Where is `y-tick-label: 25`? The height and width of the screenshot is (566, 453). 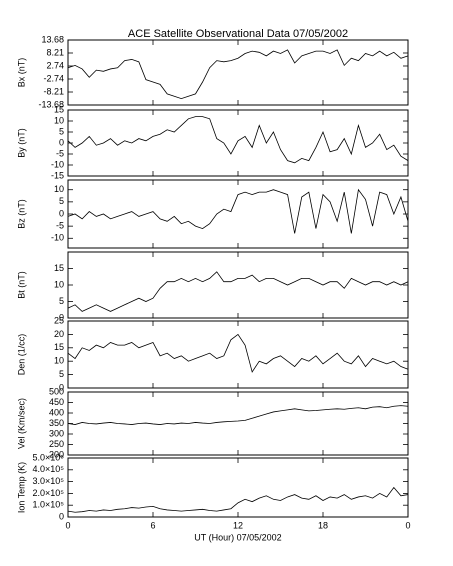
y-tick-label: 25 is located at coordinates (59, 320).